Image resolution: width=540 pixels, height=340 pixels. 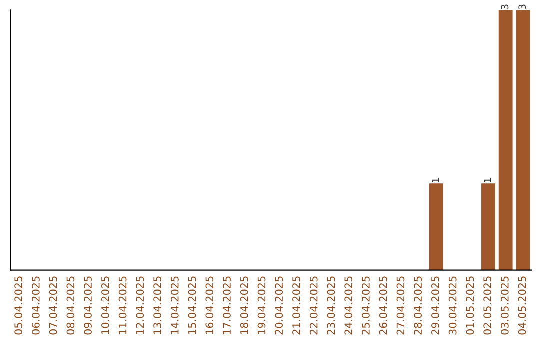 What do you see at coordinates (227, 305) in the screenshot?
I see `x-tick-label: 17.04.2025` at bounding box center [227, 305].